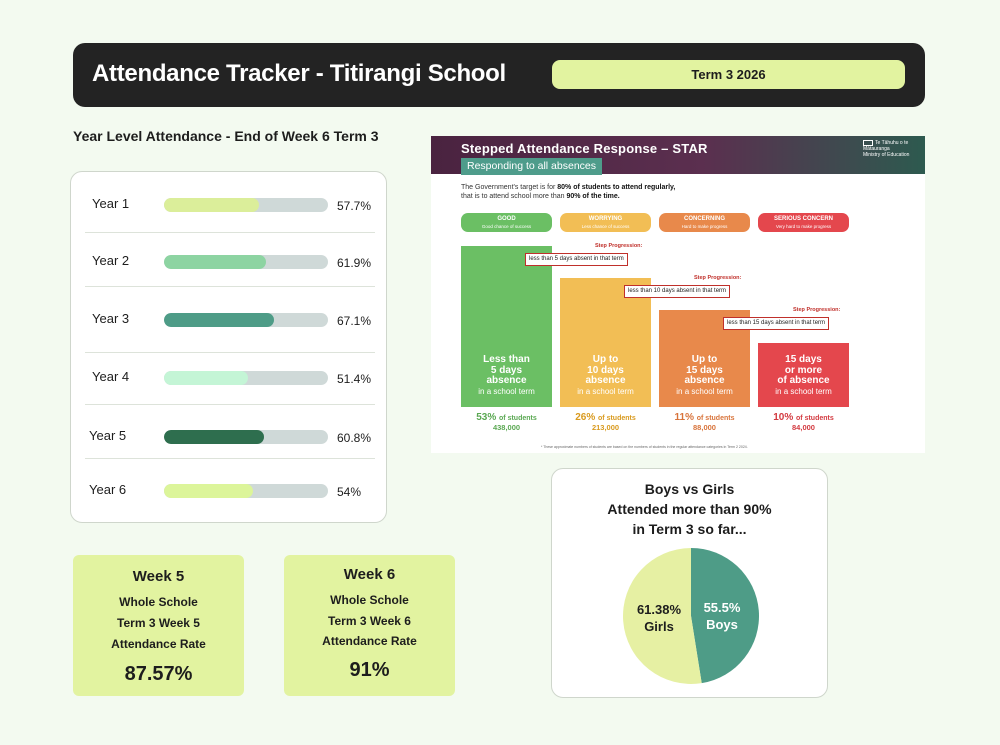 Image resolution: width=1000 pixels, height=745 pixels. What do you see at coordinates (110, 377) in the screenshot?
I see `year-label: Year 4` at bounding box center [110, 377].